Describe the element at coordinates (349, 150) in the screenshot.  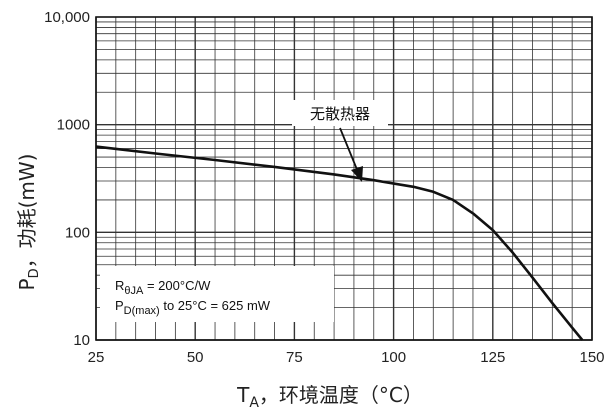
I see `callout-arrow-shaft` at that location.